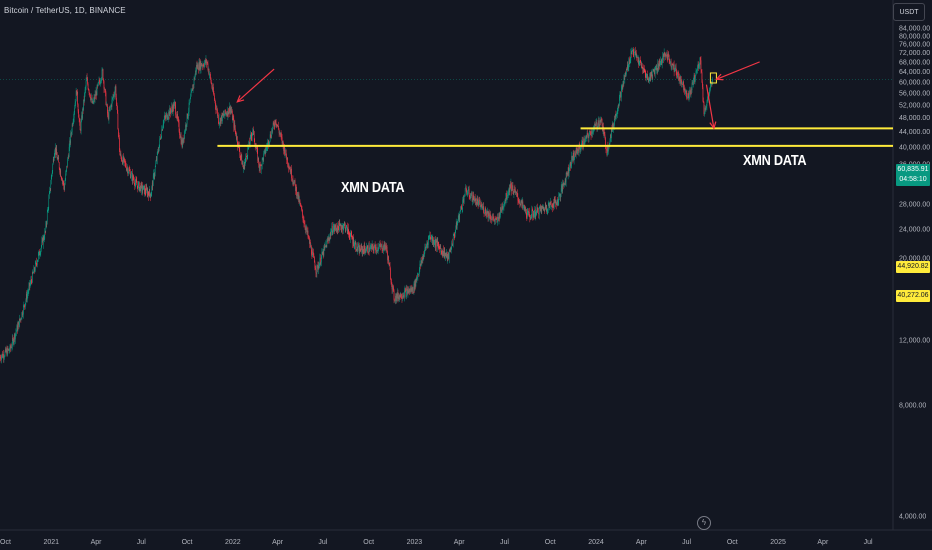 This screenshot has width=932, height=550. I want to click on y-tick-label: 8,000.00, so click(912, 405).